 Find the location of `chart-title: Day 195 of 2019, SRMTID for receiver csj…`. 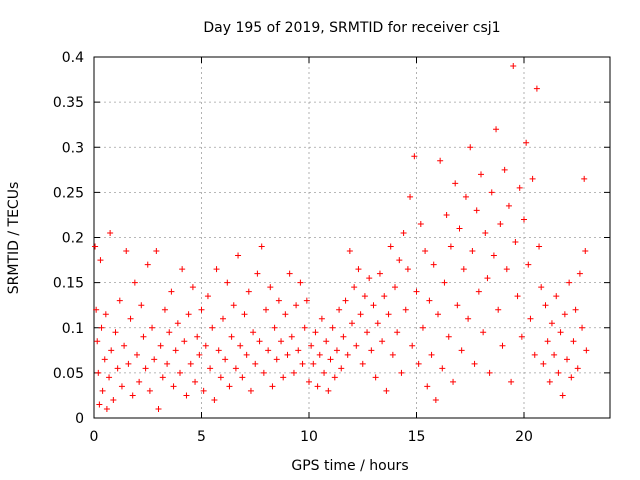

chart-title: Day 195 of 2019, SRMTID for receiver csj… is located at coordinates (351, 28).